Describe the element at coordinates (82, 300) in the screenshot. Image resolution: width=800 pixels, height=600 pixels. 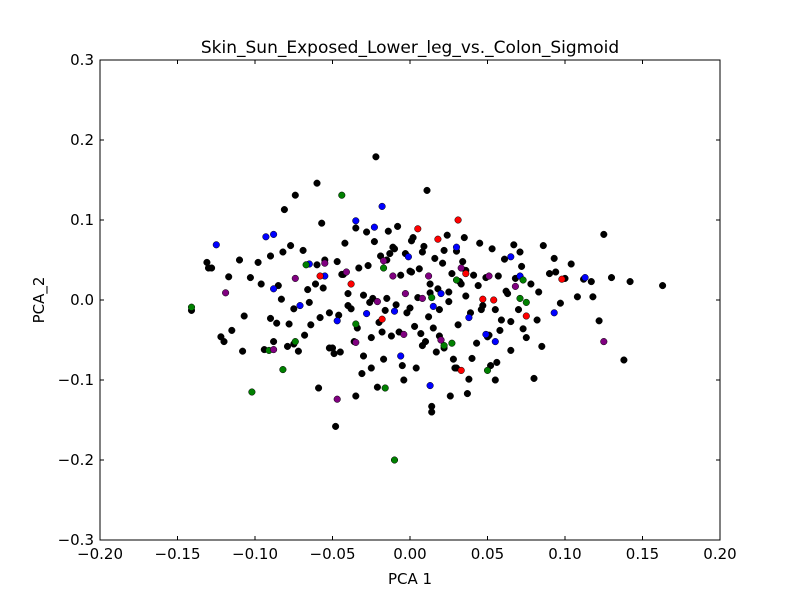
I see `y-tick-label: 0.0` at that location.